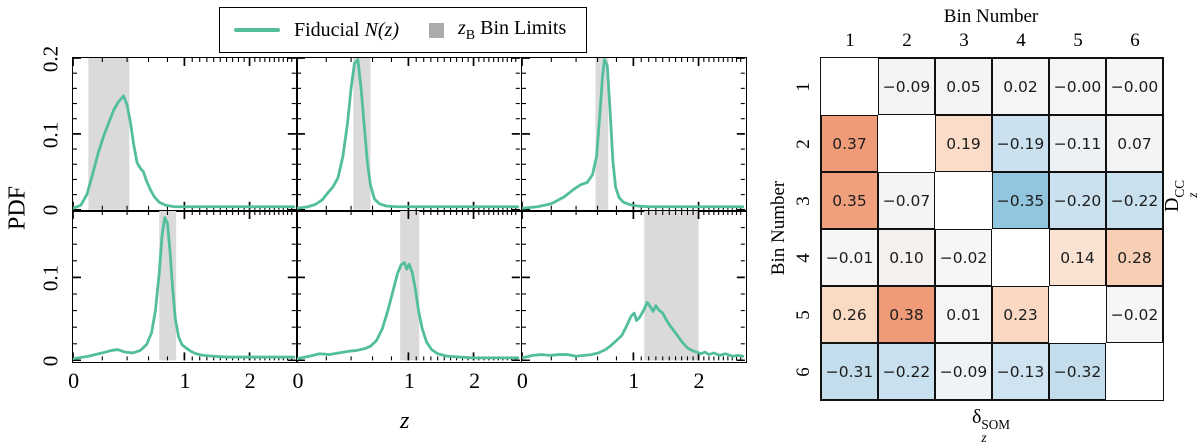 The width and height of the screenshot is (1200, 442). I want to click on matrix-col-label-2: 2, so click(907, 40).